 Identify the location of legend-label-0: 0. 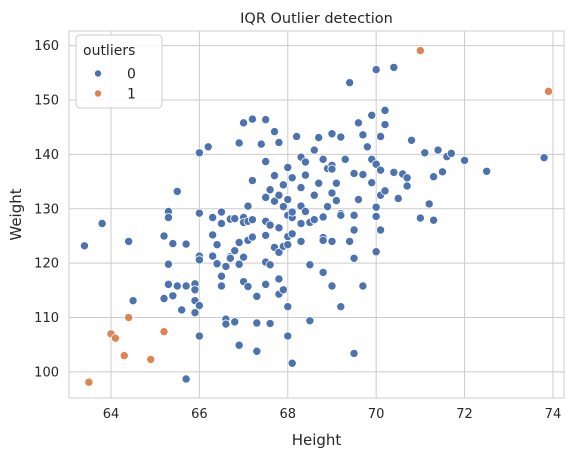
(131, 75).